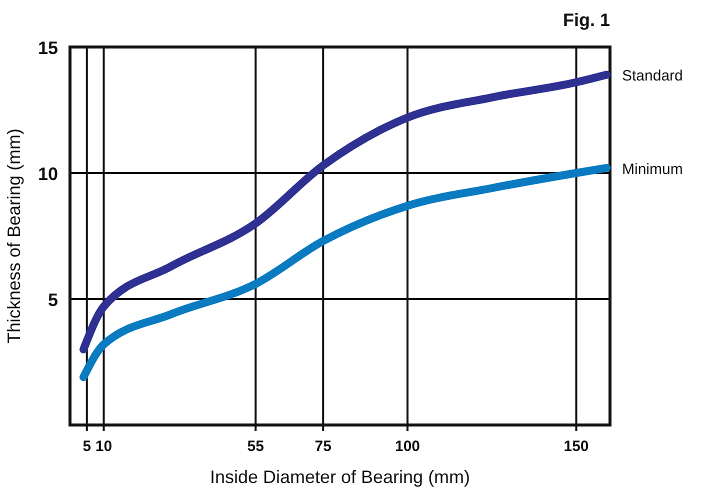  What do you see at coordinates (14, 236) in the screenshot?
I see `y-axis-title: Thickness of Bearing (mm)` at bounding box center [14, 236].